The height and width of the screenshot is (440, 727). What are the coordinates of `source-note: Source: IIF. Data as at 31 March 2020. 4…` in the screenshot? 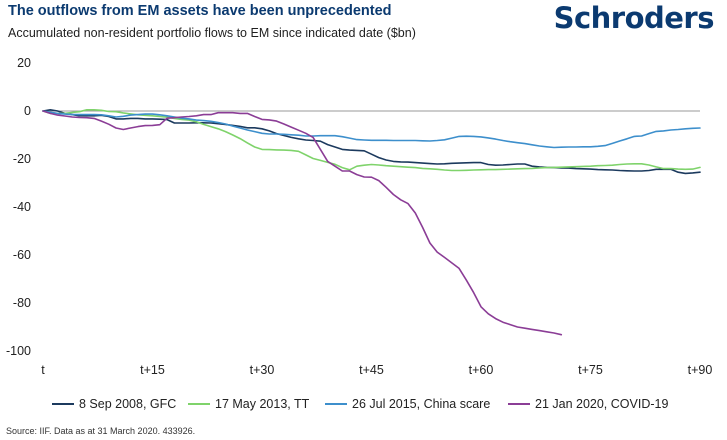 It's located at (101, 431).